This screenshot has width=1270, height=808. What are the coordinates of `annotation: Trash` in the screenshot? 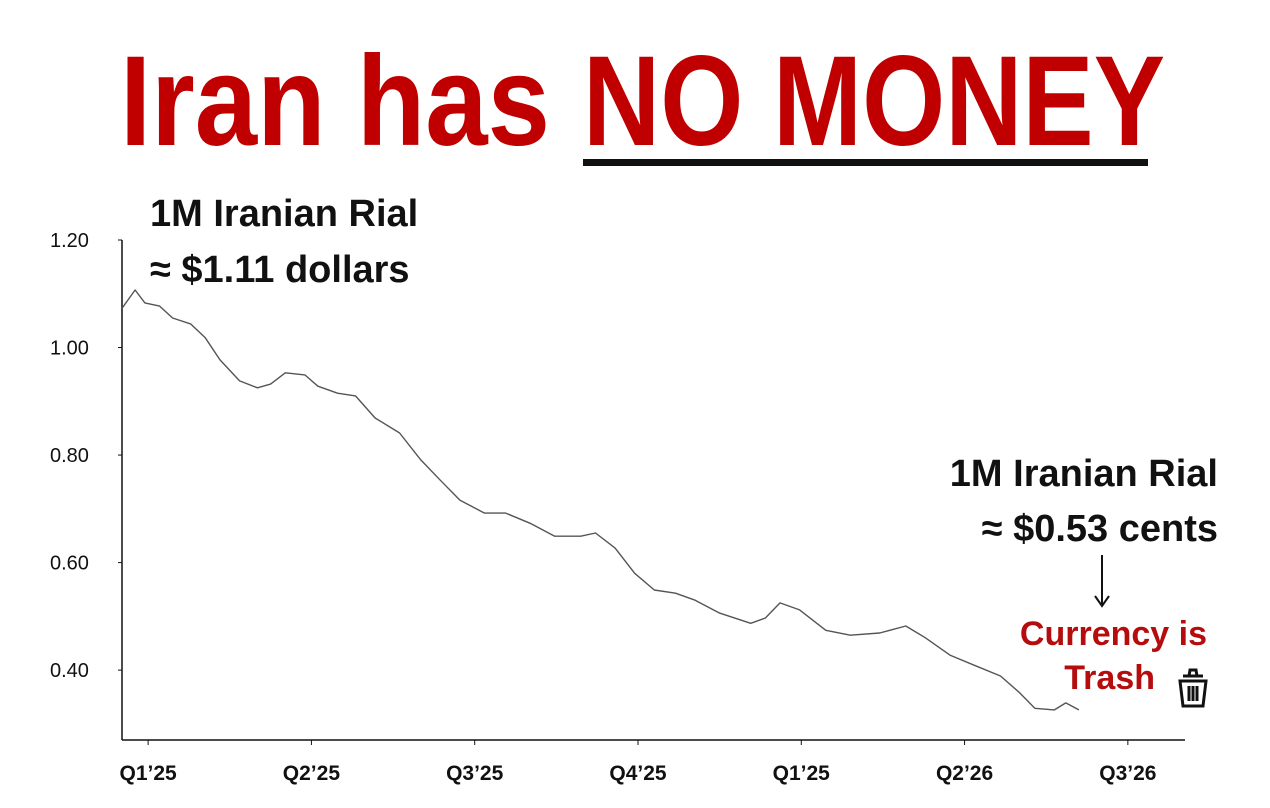 It's located at (1109, 678).